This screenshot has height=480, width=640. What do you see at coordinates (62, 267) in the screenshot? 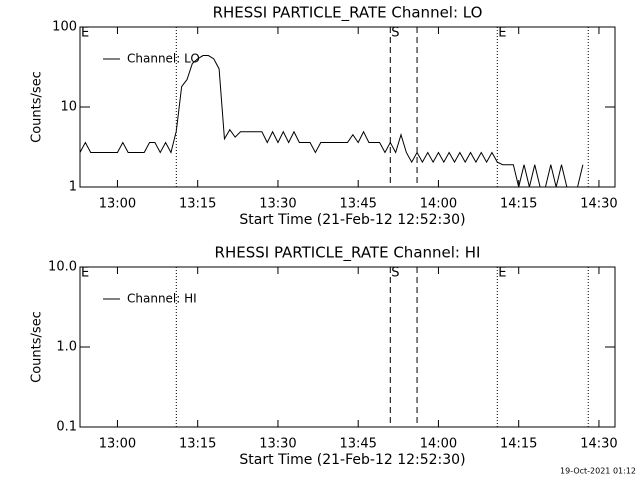
I see `y-tick-label: 10.0` at bounding box center [62, 267].